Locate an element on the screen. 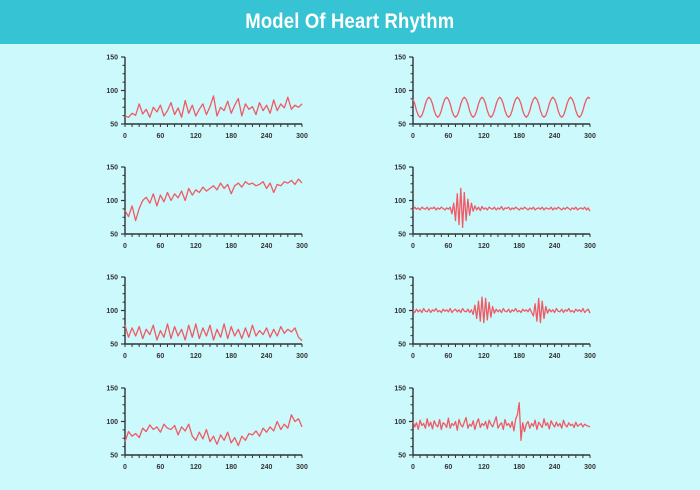 This screenshot has width=700, height=490. chart-left-3: 50 100 150 0 60 120 180 240 300 is located at coordinates (207, 318).